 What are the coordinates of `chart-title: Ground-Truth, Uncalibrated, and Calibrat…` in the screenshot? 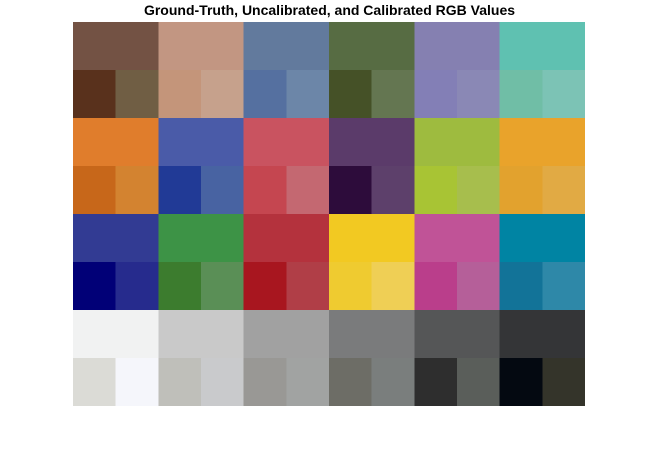 It's located at (329, 10).